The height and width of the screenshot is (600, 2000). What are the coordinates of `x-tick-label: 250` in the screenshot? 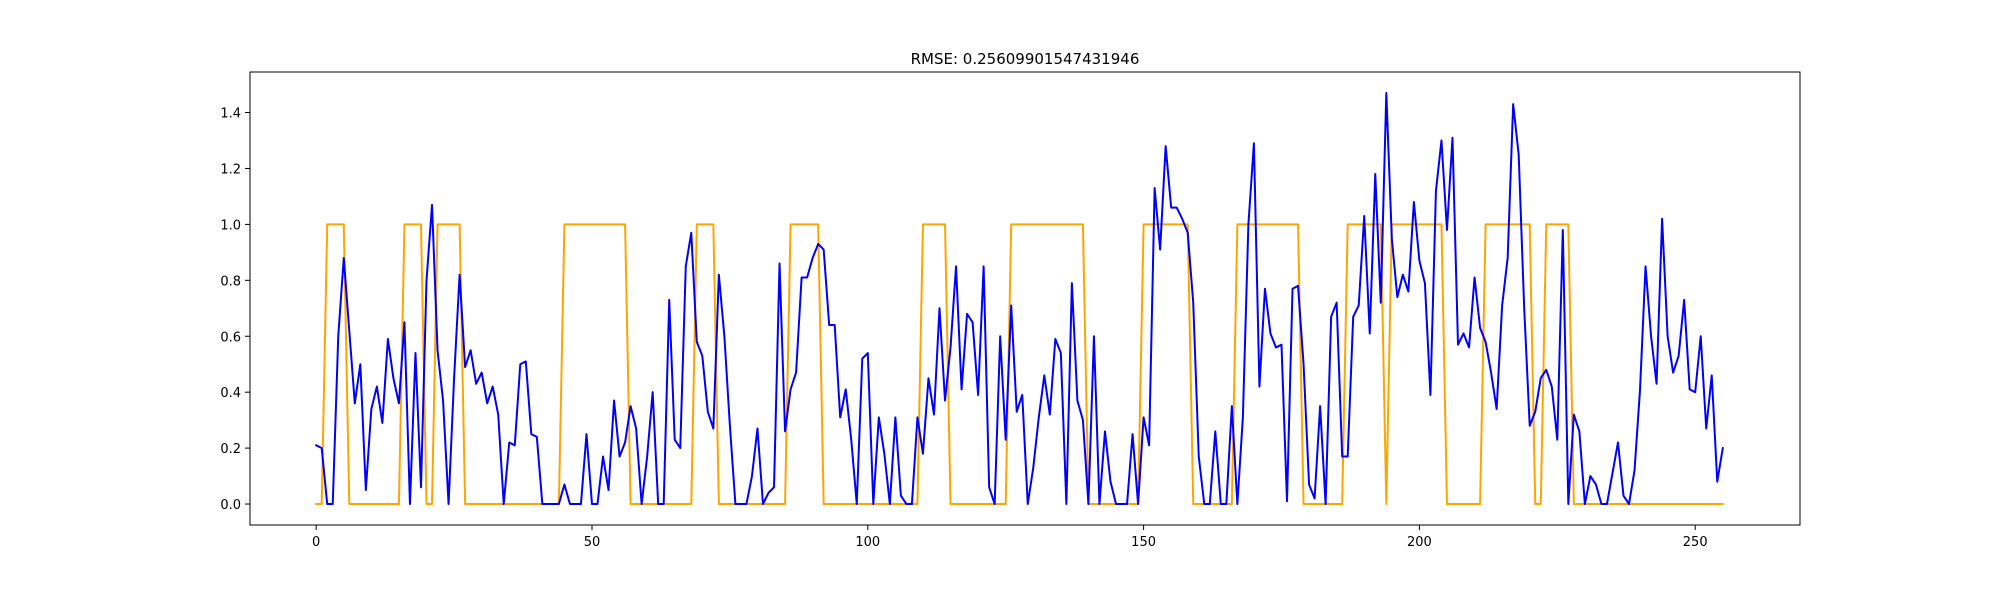 It's located at (1695, 542).